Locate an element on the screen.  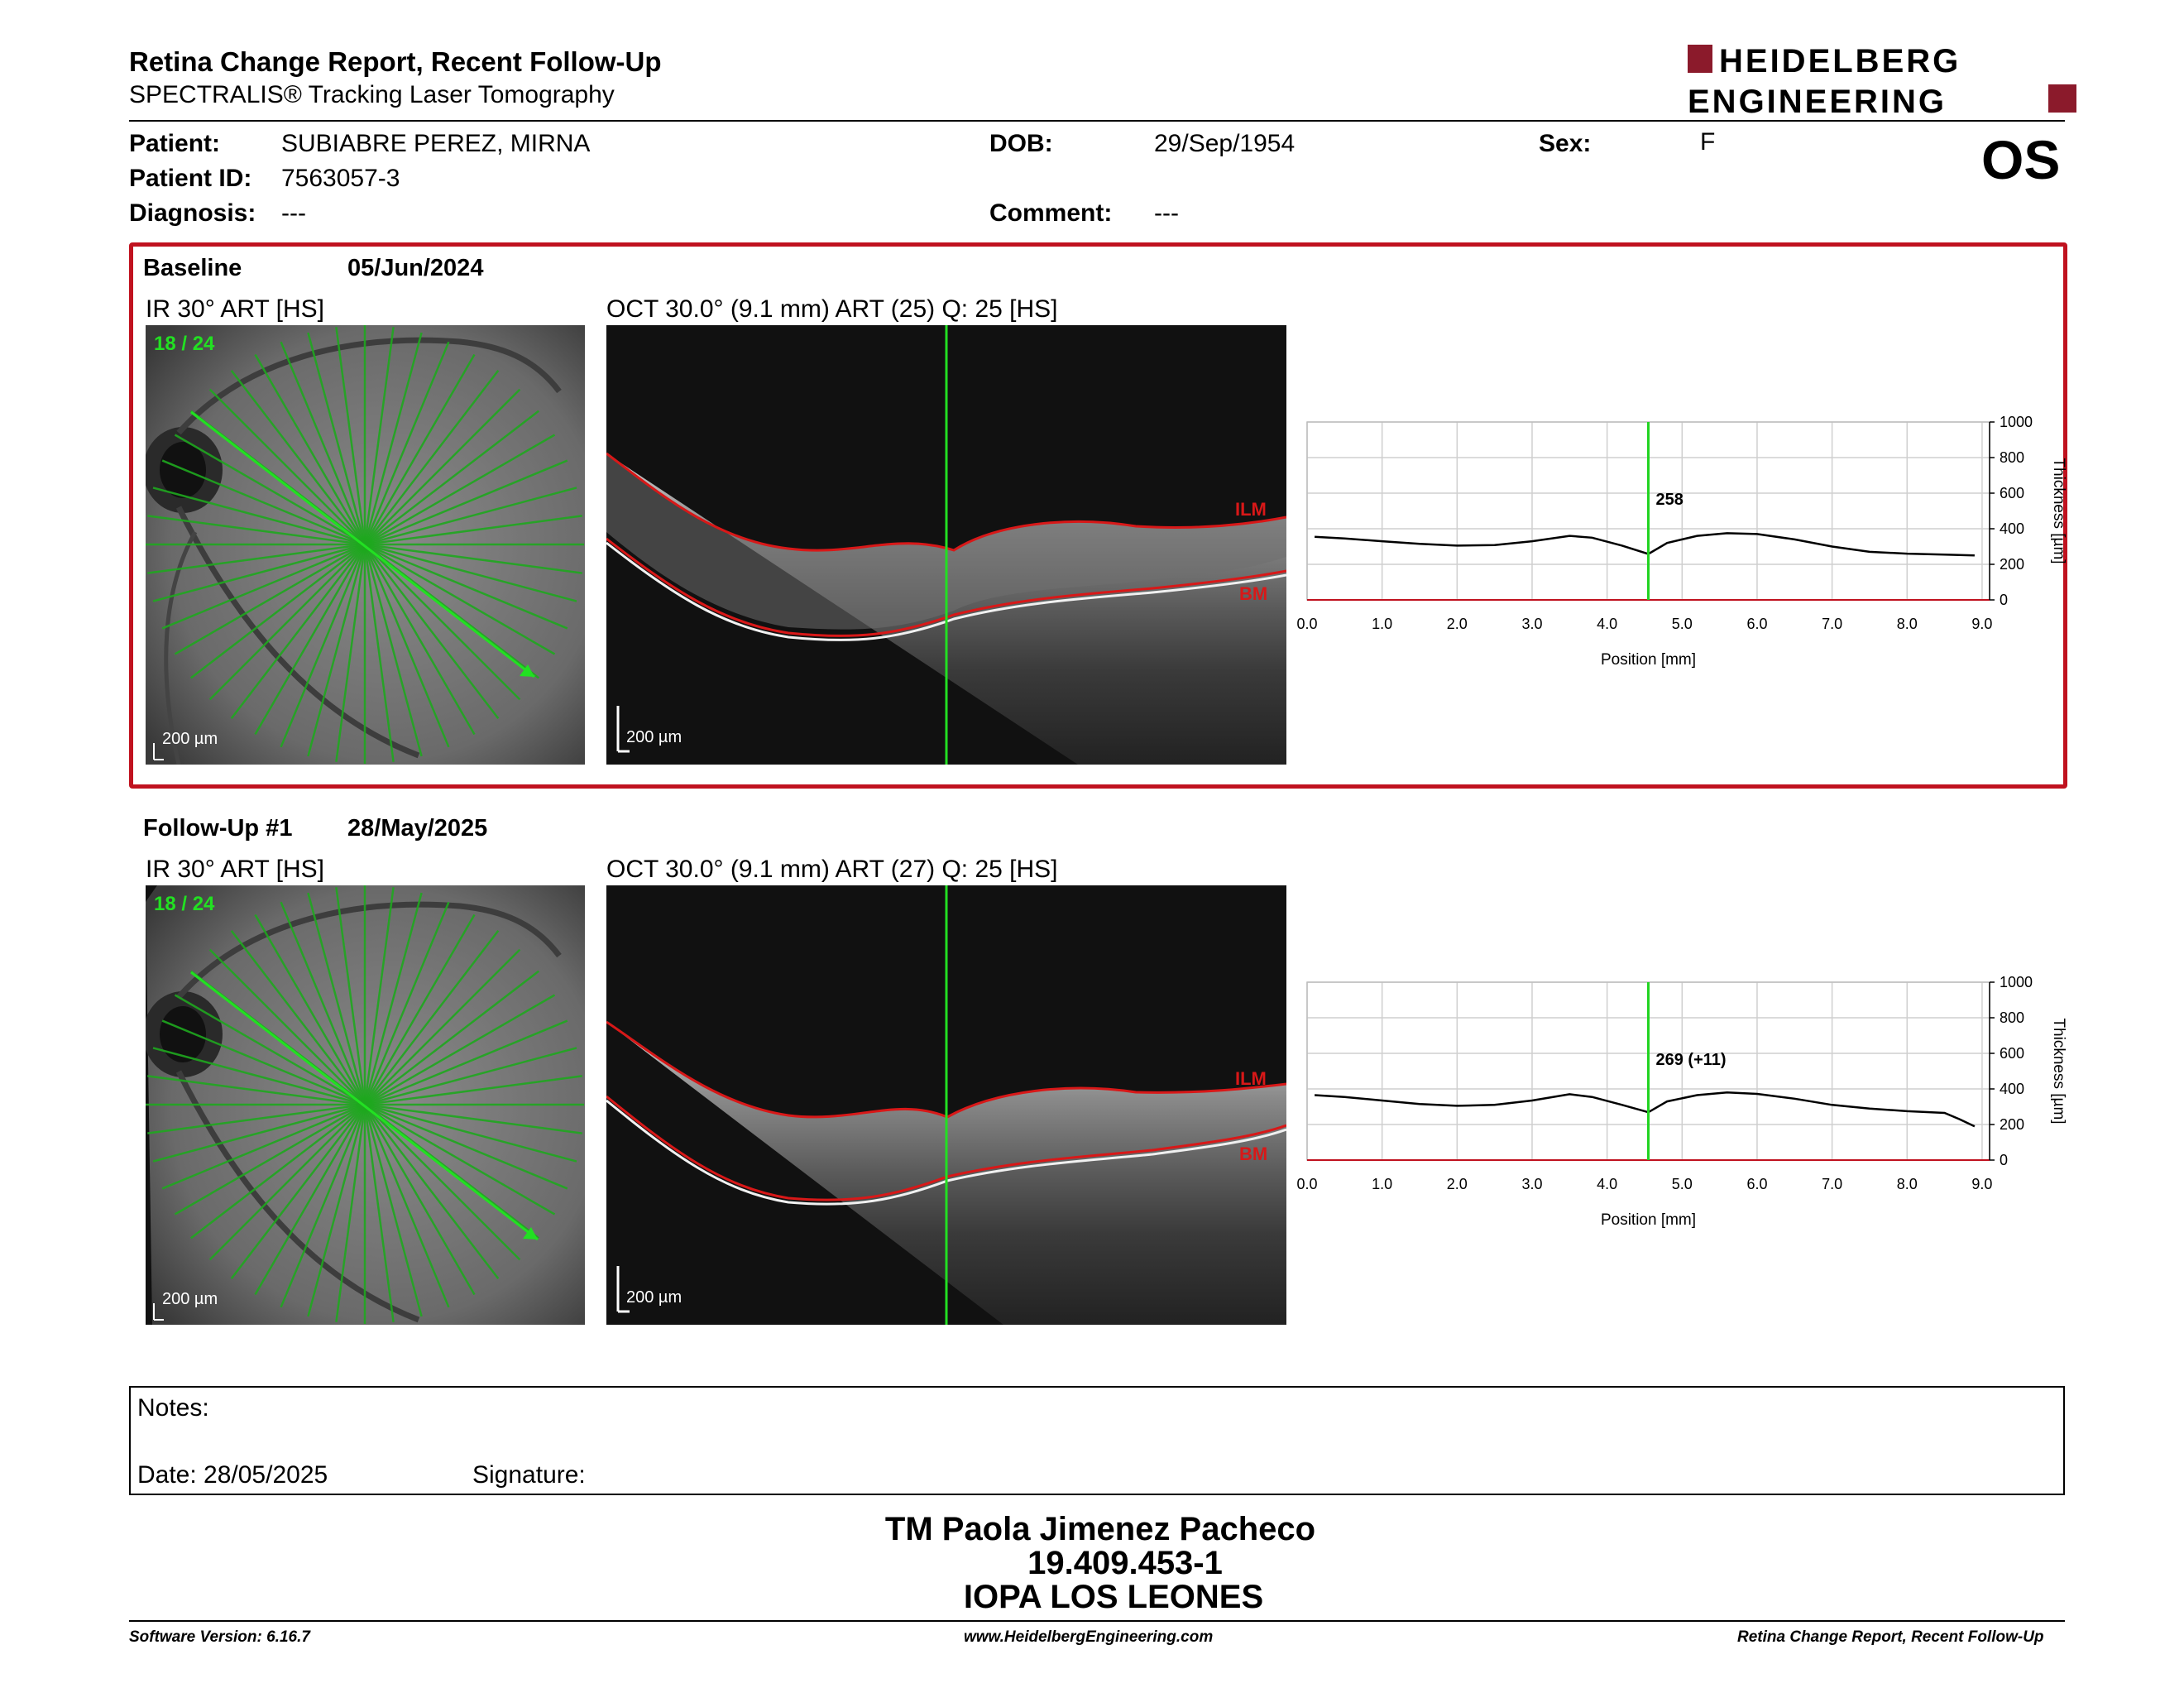
patient-id-label: Patient ID: is located at coordinates (190, 178).